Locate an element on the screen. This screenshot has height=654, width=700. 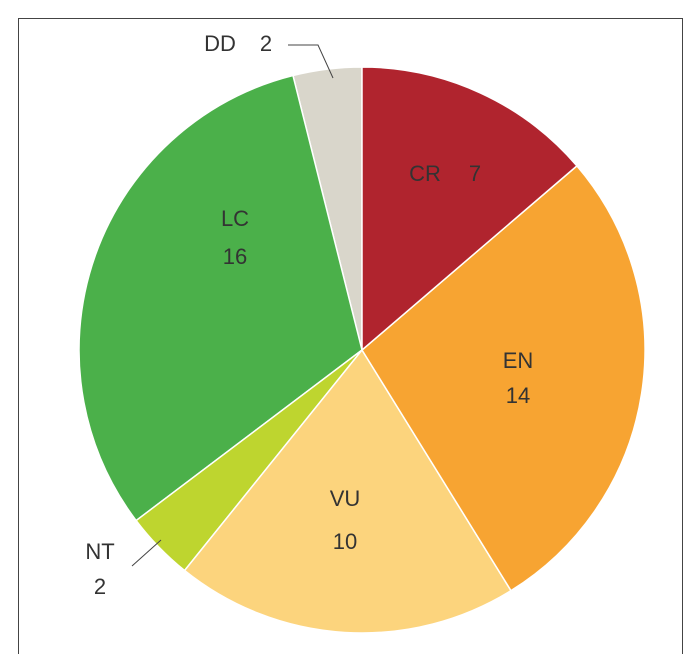
slice-label: EN is located at coordinates (518, 360).